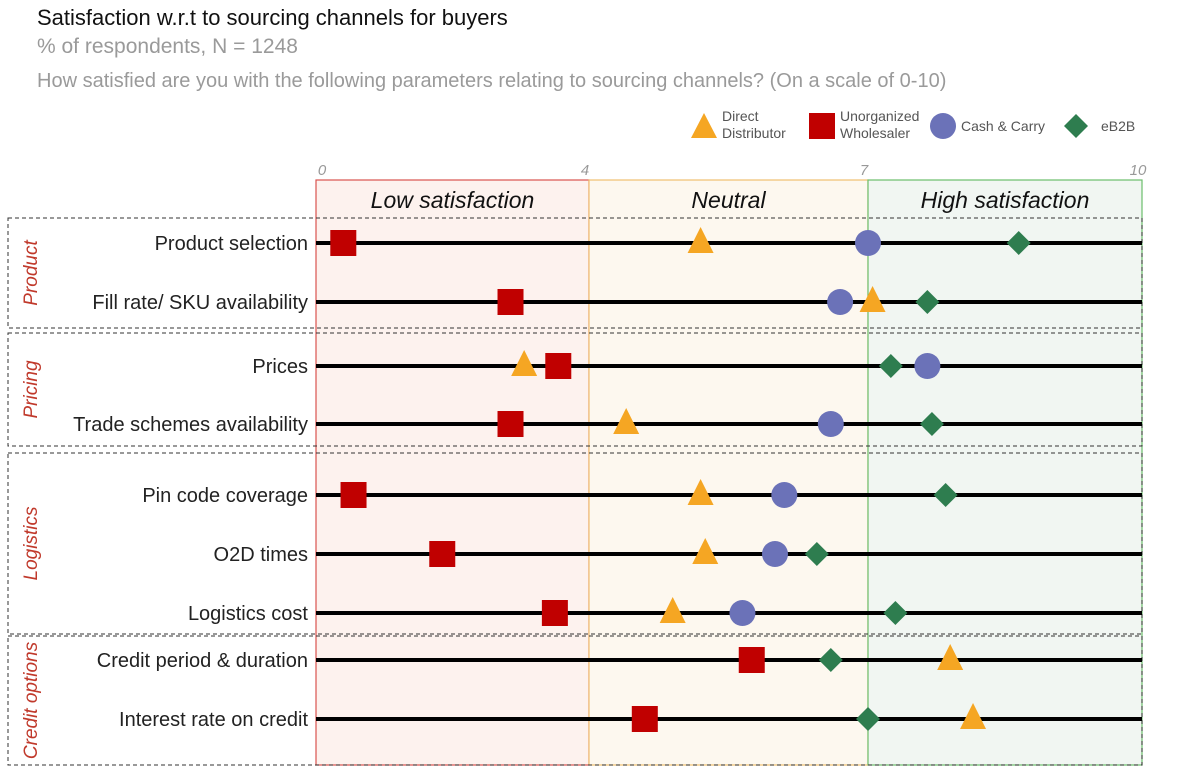  What do you see at coordinates (202, 661) in the screenshot?
I see `row-label: Credit period & duration` at bounding box center [202, 661].